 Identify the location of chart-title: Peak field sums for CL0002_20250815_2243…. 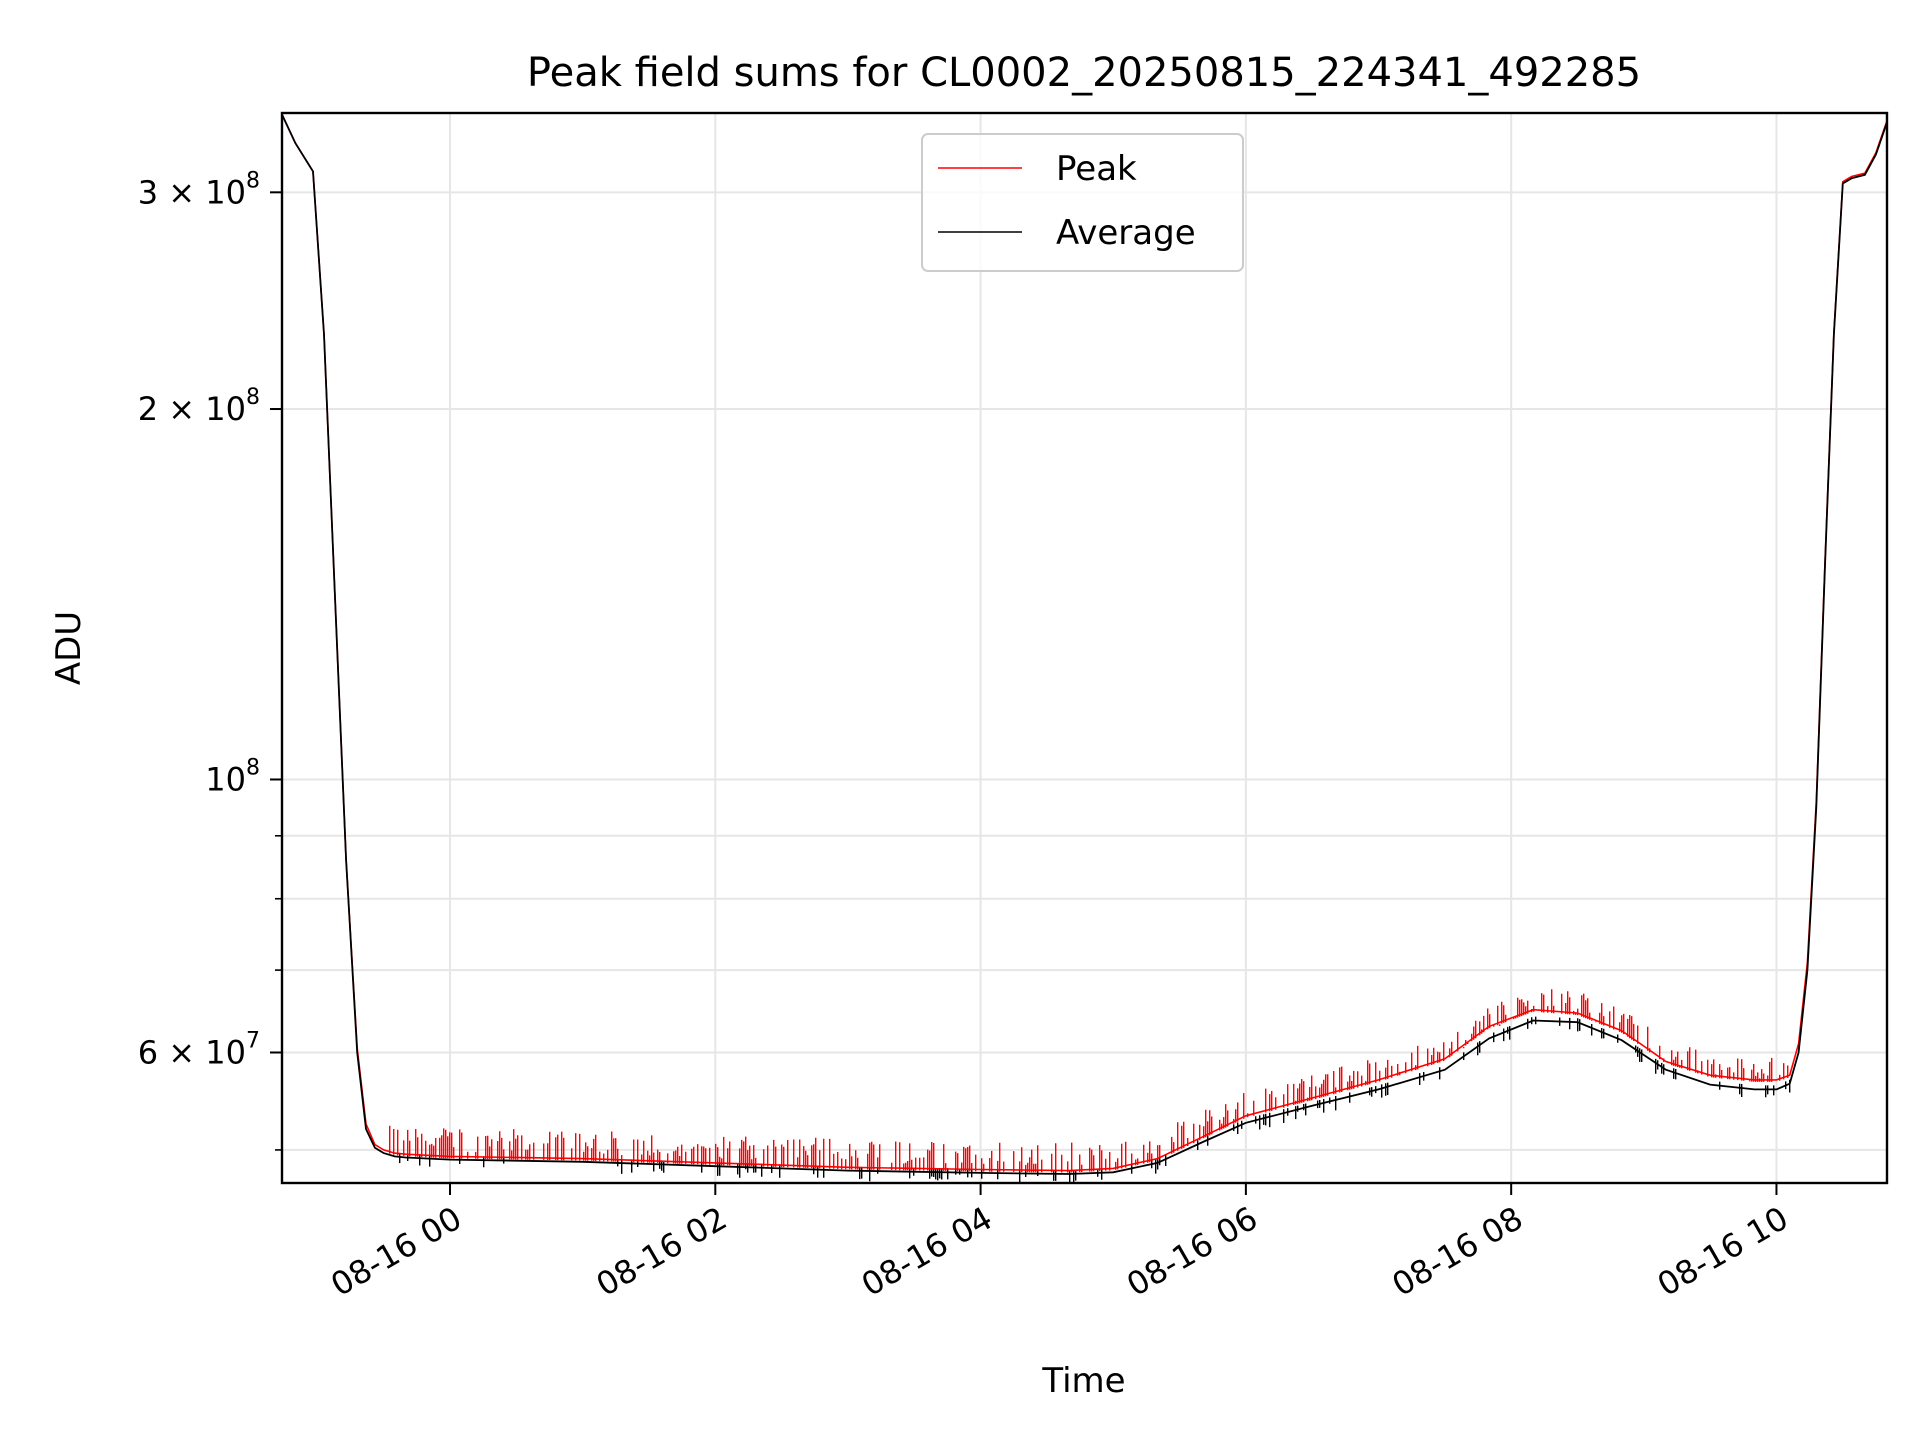
(1084, 73).